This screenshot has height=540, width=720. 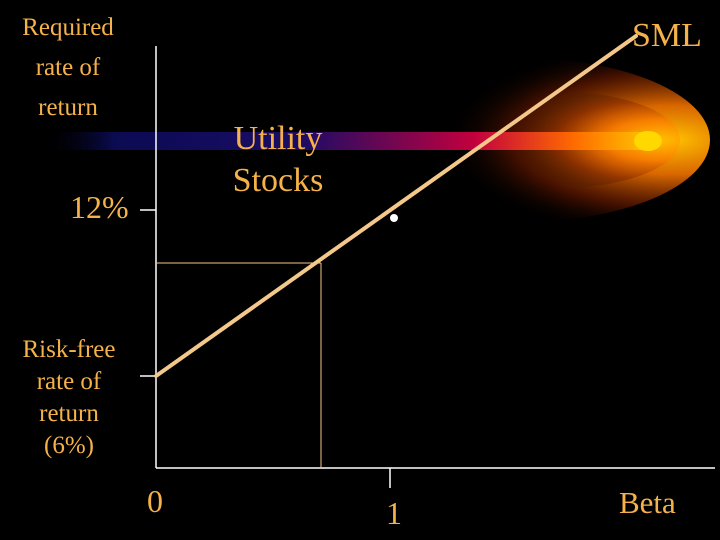 I want to click on sml-label: SML, so click(x=667, y=35).